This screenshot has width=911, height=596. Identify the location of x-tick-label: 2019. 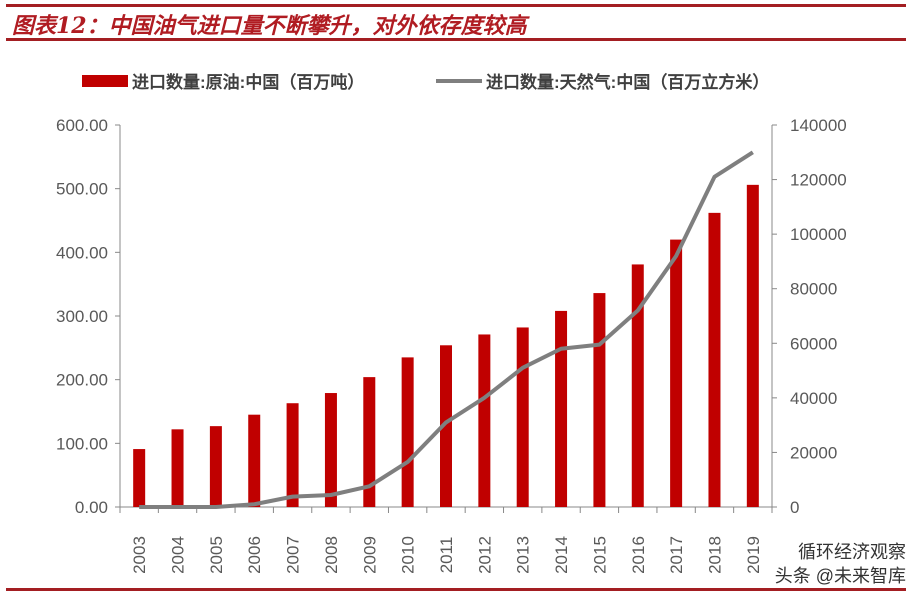
(753, 555).